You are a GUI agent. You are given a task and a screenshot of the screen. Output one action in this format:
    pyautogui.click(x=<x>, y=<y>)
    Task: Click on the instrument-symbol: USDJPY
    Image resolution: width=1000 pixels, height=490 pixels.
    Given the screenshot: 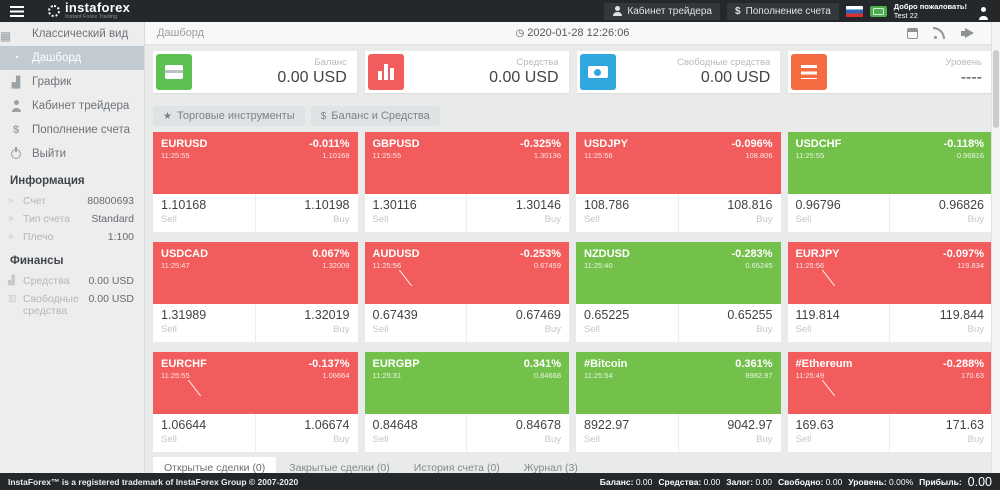 What is the action you would take?
    pyautogui.click(x=606, y=144)
    